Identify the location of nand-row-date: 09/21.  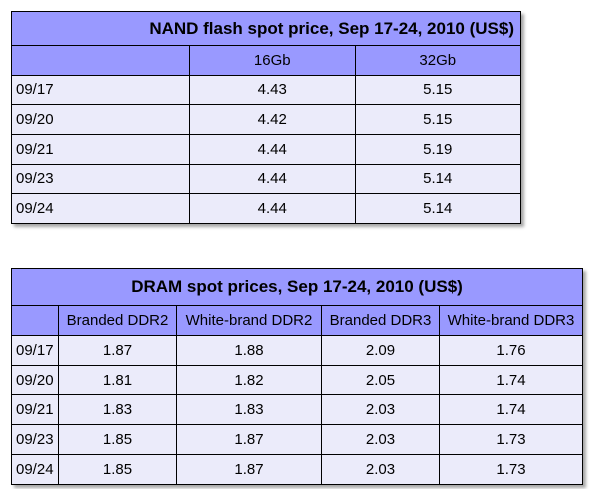
(100, 149).